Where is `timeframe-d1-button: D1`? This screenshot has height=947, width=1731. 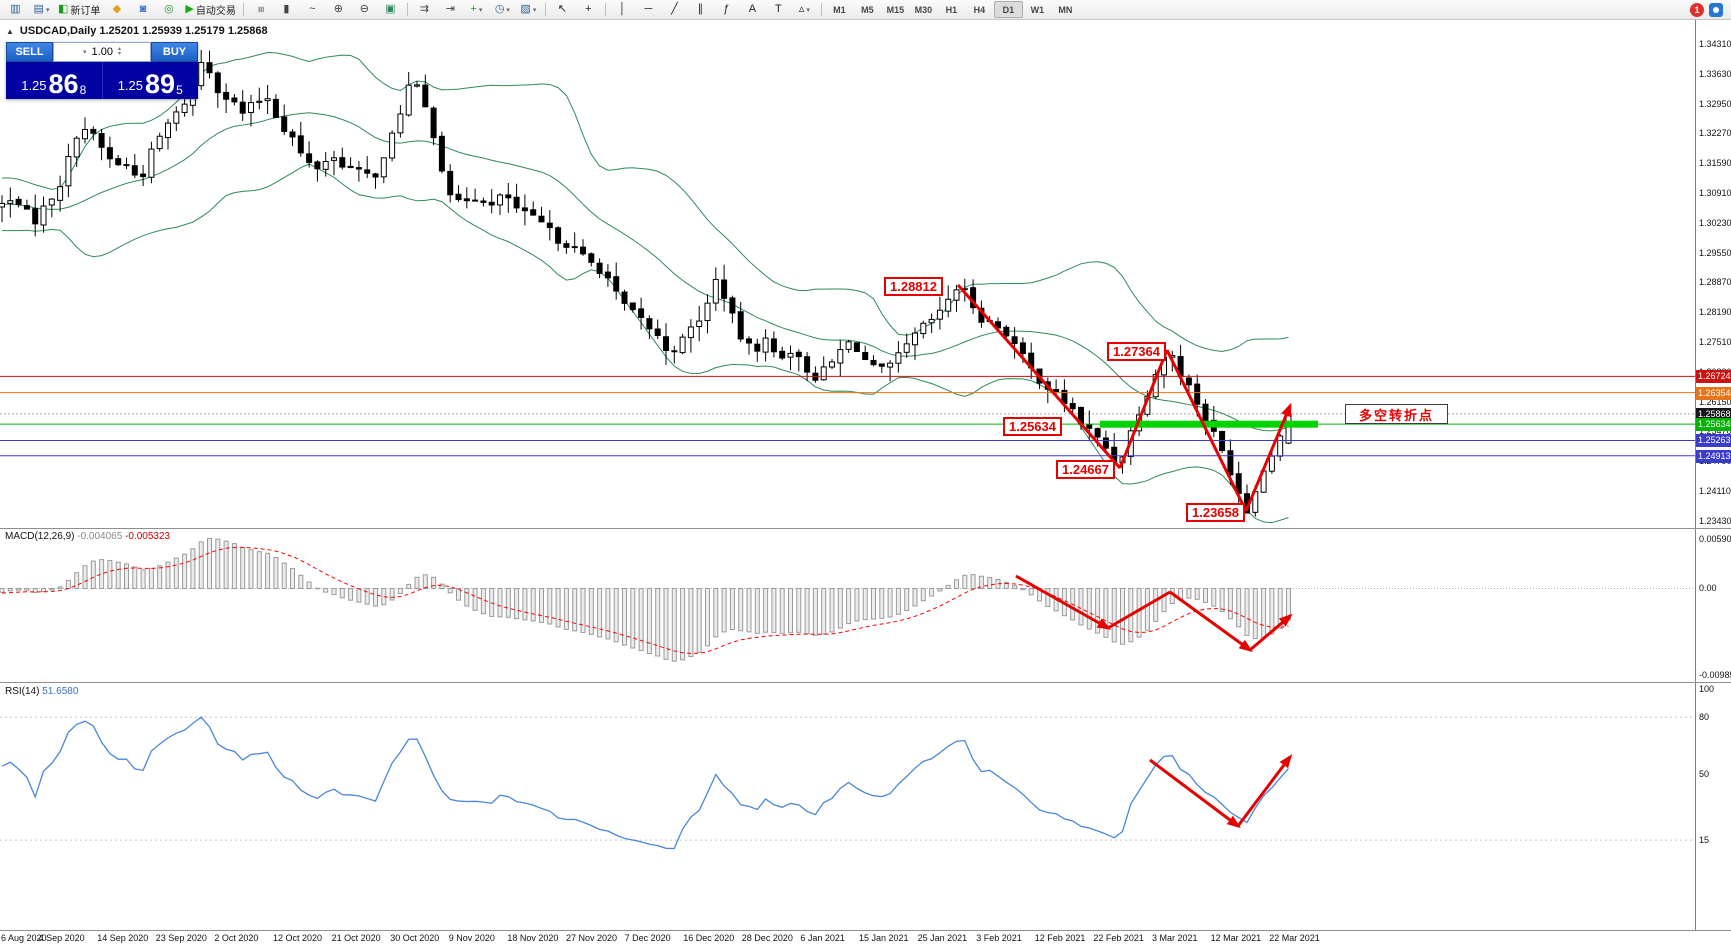
timeframe-d1-button: D1 is located at coordinates (1008, 9).